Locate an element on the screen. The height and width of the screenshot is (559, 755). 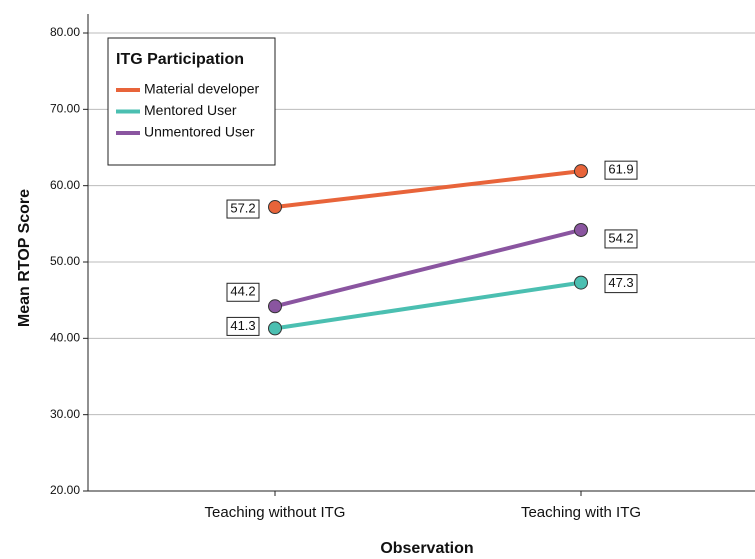
data-label: 61.9 is located at coordinates (620, 169).